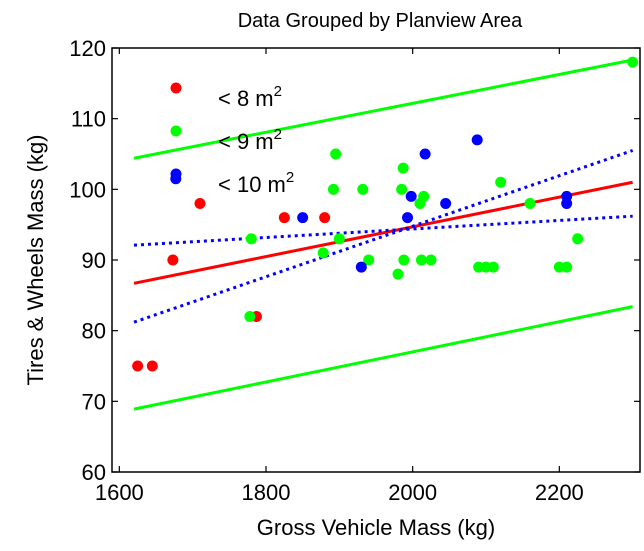  I want to click on x-tick-label: 1600, so click(119, 492).